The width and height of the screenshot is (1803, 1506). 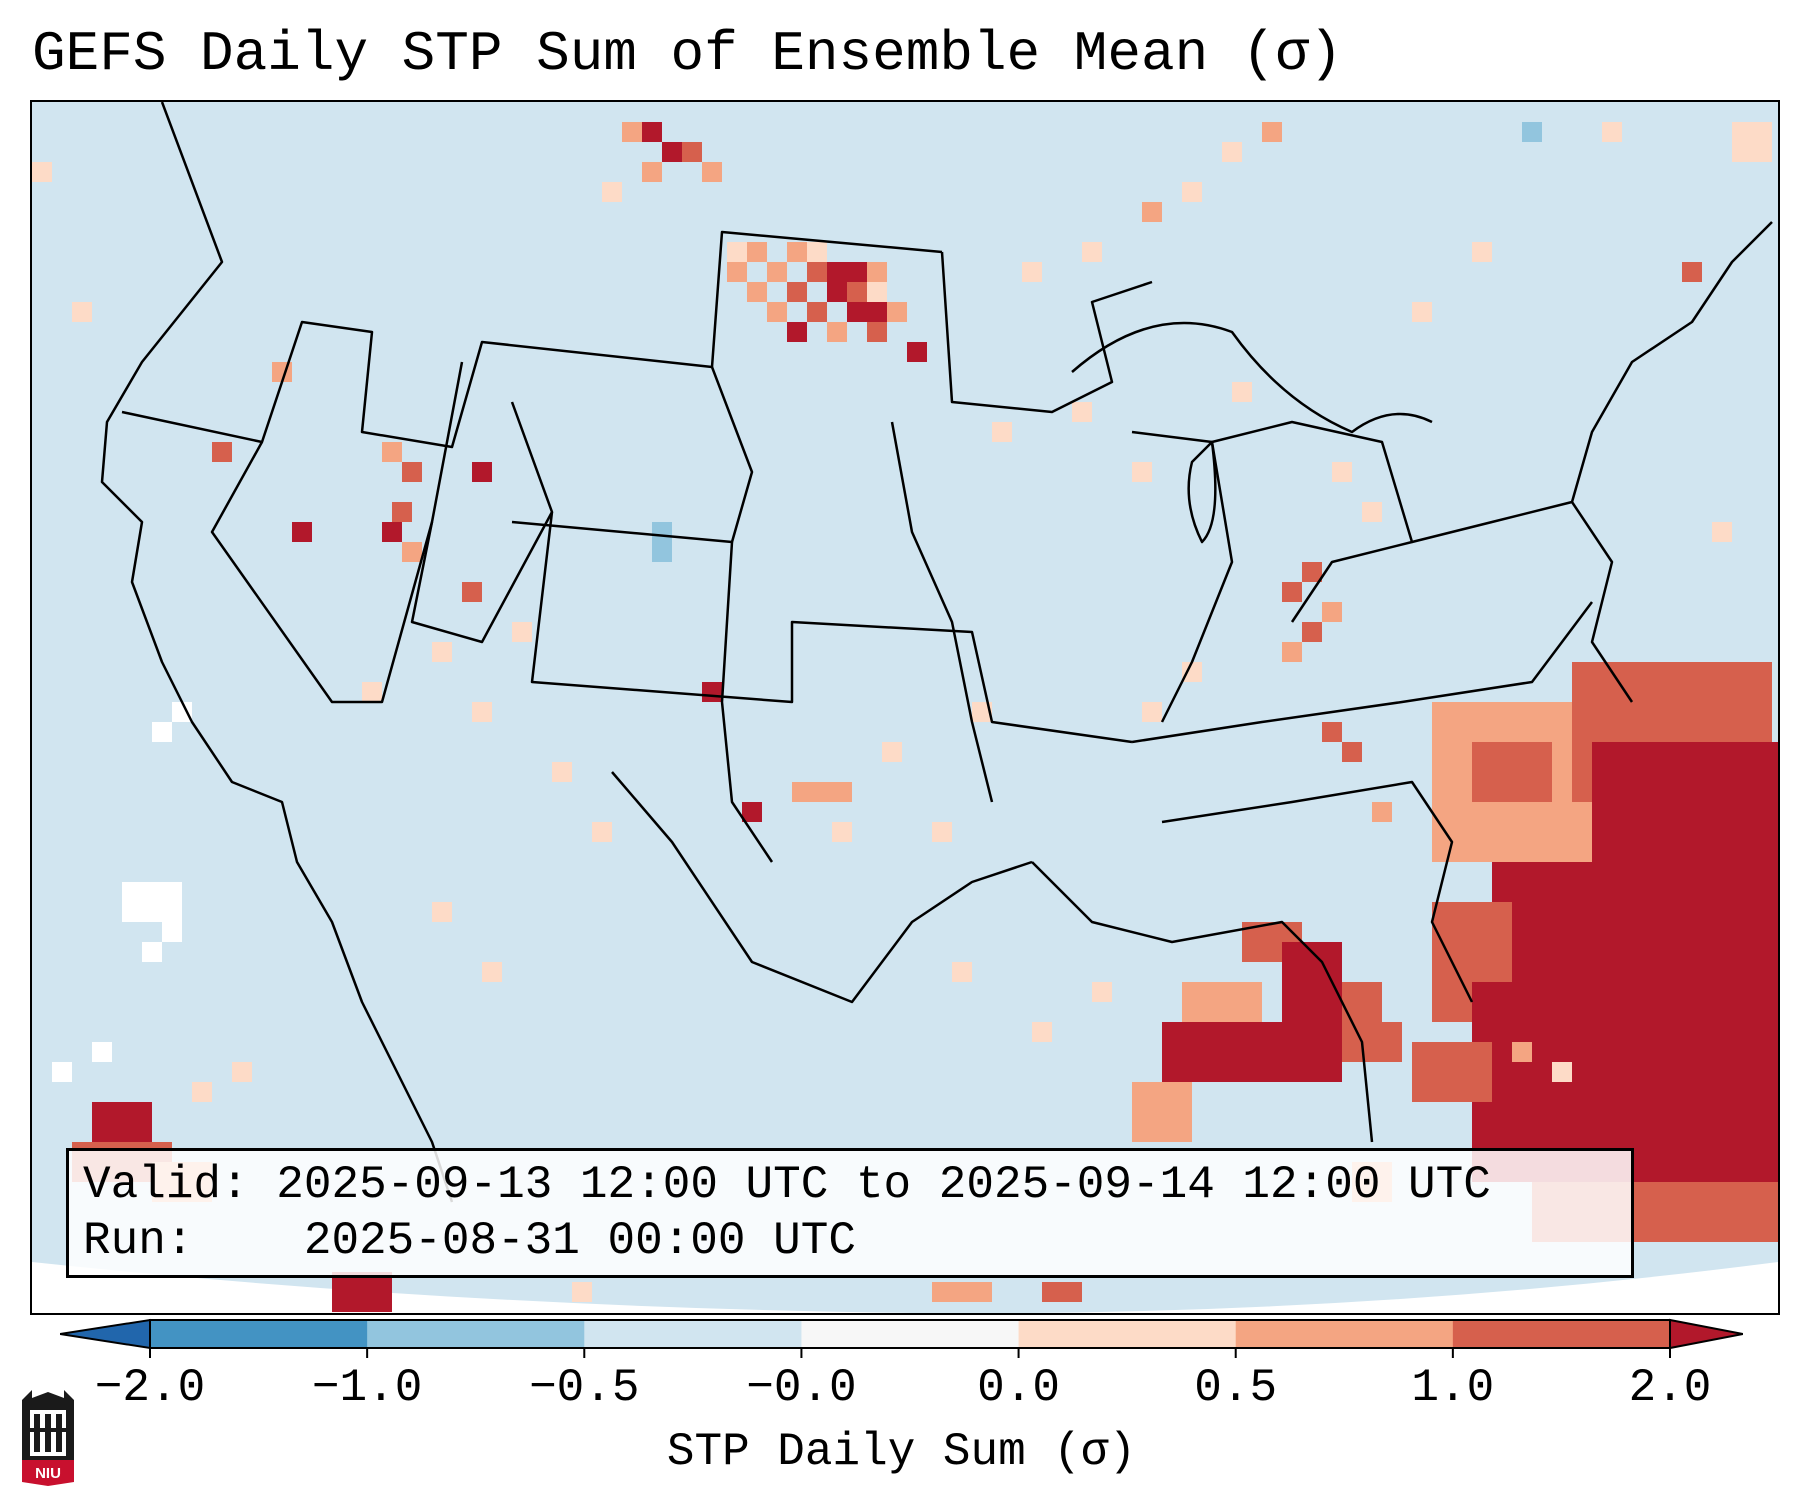 I want to click on niu-logo-text: NIU, so click(x=48, y=1473).